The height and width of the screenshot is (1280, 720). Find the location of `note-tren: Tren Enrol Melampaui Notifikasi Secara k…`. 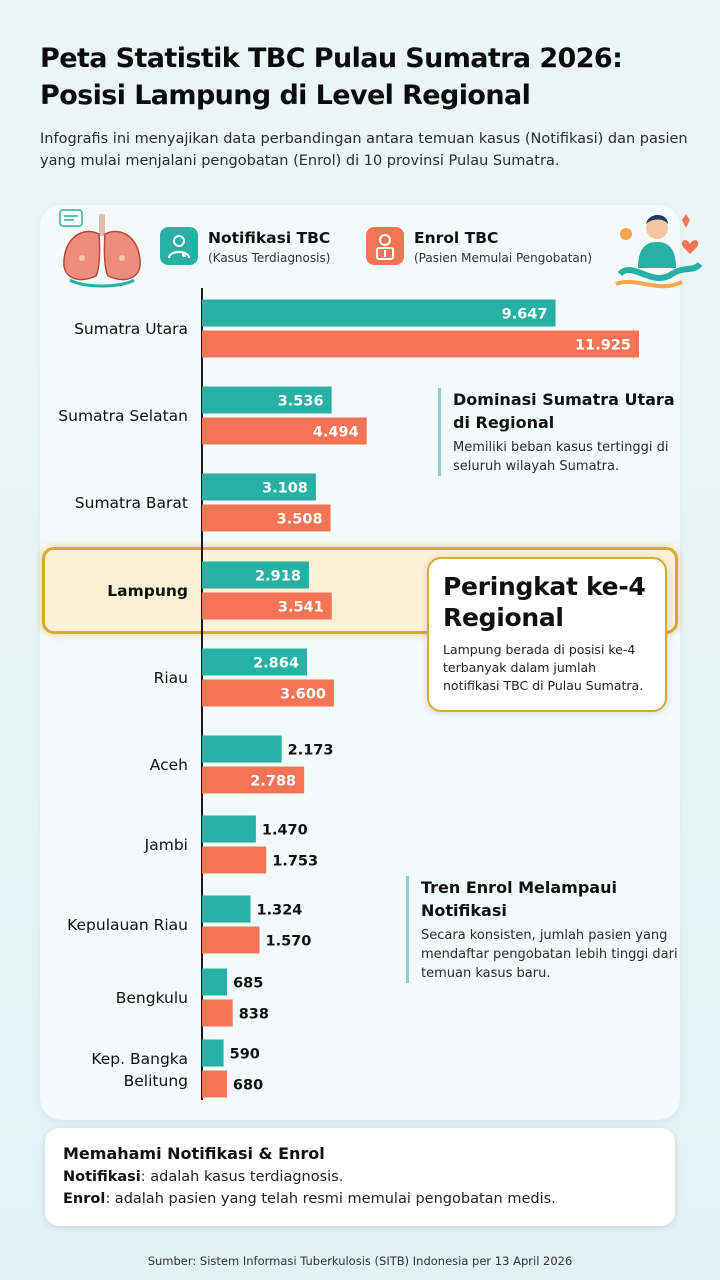

note-tren: Tren Enrol Melampaui Notifikasi Secara k… is located at coordinates (542, 929).